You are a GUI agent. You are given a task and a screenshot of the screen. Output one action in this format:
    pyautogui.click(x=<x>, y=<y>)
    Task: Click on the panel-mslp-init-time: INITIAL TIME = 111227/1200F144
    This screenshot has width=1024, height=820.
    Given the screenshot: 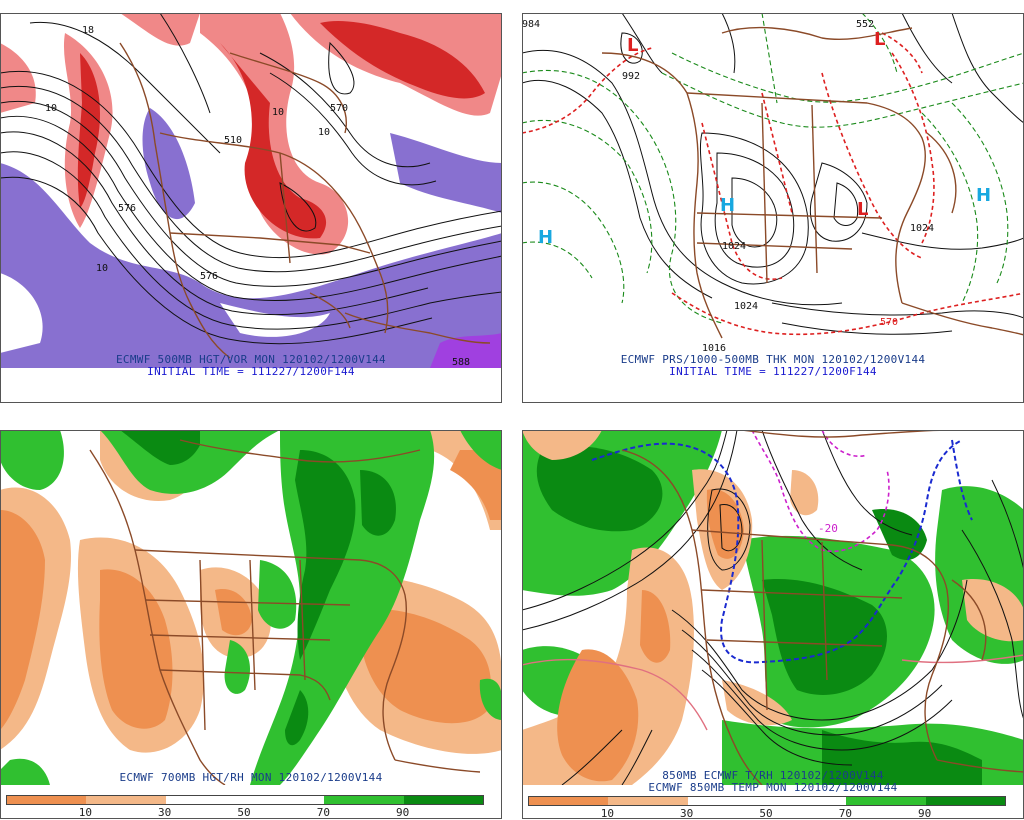 What is the action you would take?
    pyautogui.click(x=773, y=371)
    